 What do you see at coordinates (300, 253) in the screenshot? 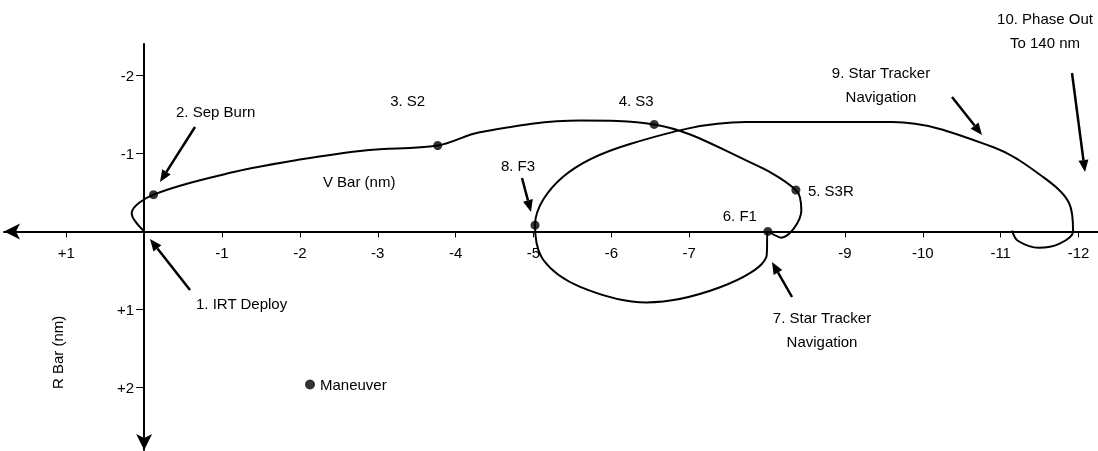
I see `x-tick-label: -2` at bounding box center [300, 253].